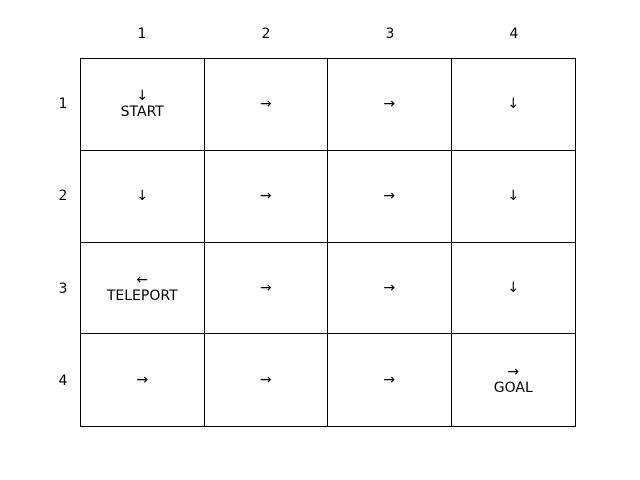 The height and width of the screenshot is (480, 640). Describe the element at coordinates (513, 388) in the screenshot. I see `goal-label: GOAL` at that location.